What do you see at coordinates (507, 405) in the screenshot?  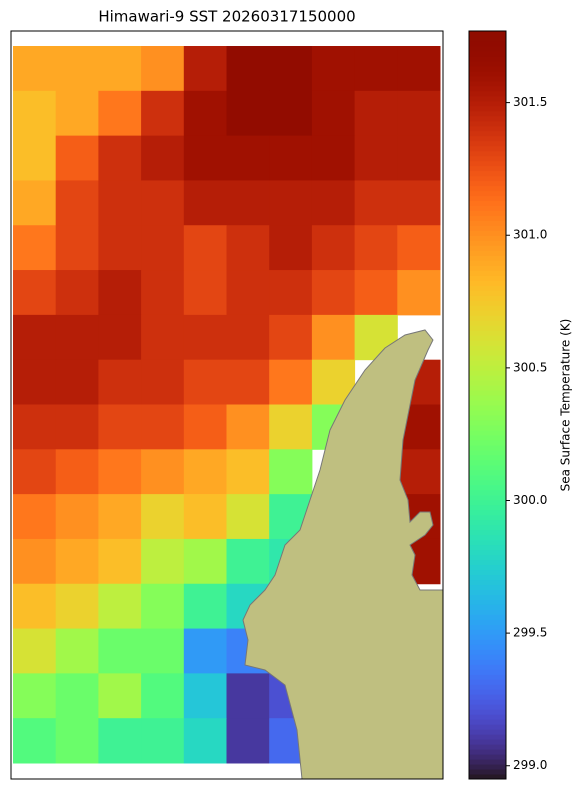 I see `colorbar: 299.0 299.5 300.0 300.5 301.0 301.5` at bounding box center [507, 405].